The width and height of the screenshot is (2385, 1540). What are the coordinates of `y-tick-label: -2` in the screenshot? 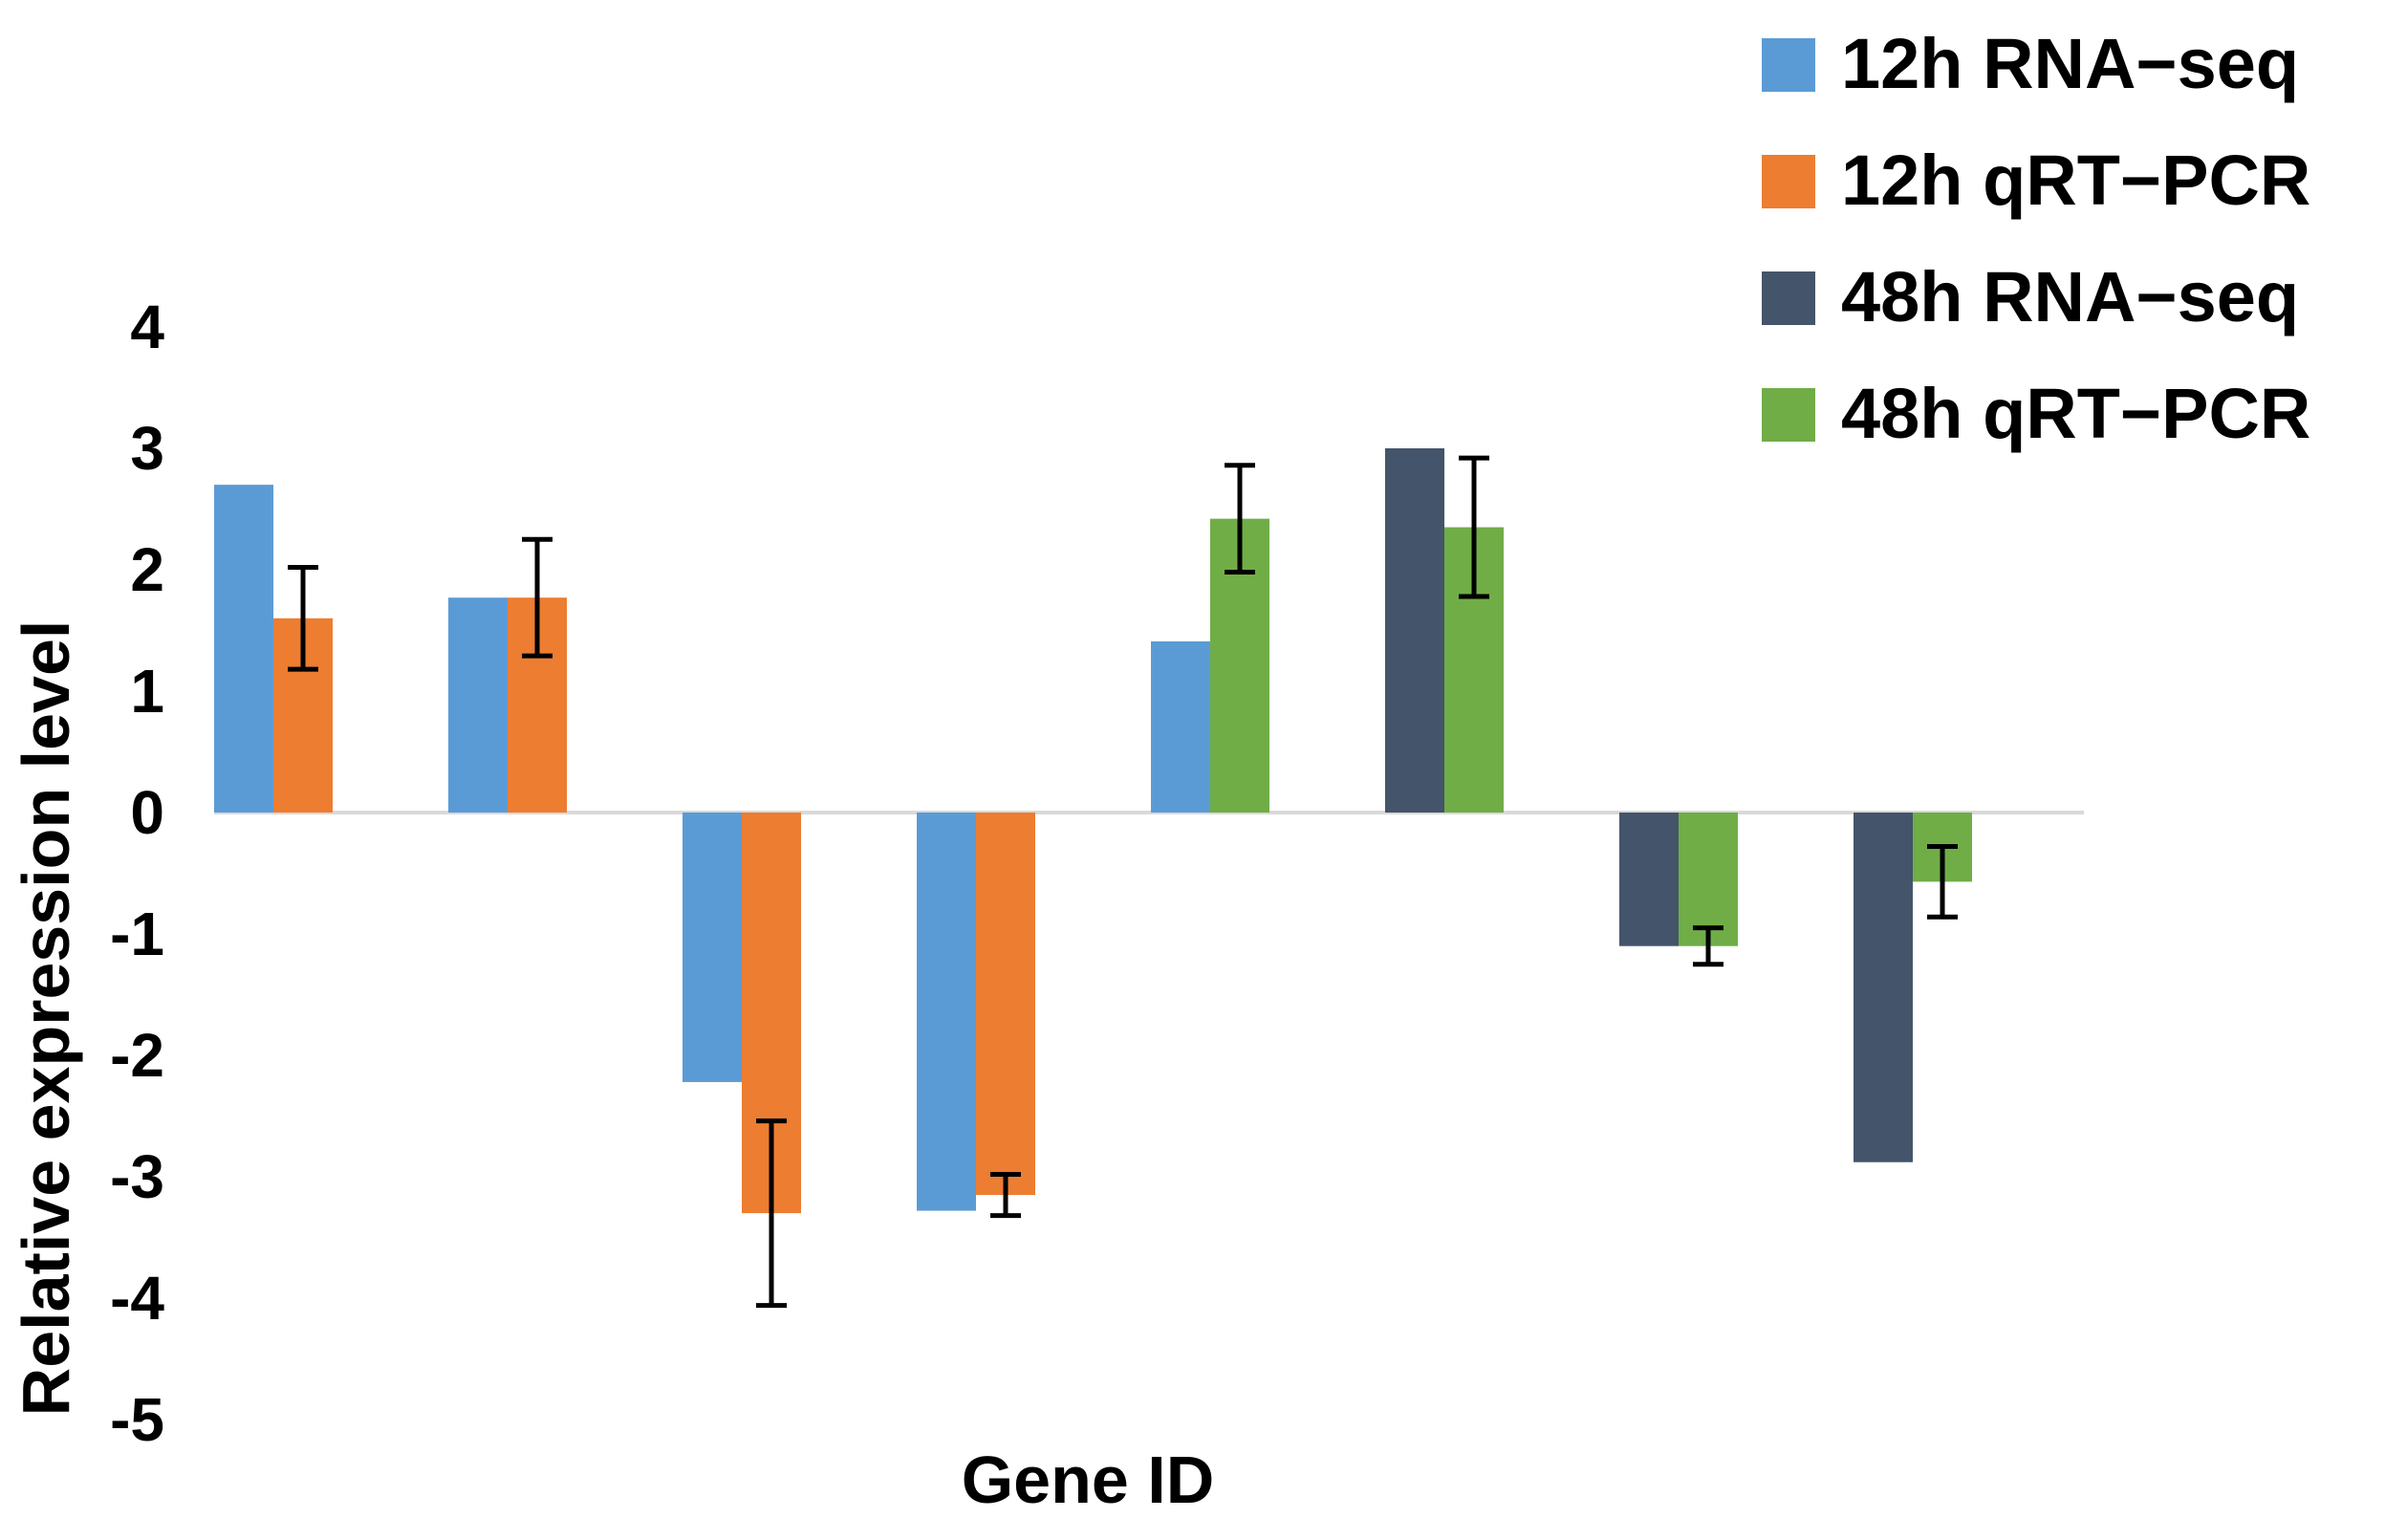 It's located at (137, 1055).